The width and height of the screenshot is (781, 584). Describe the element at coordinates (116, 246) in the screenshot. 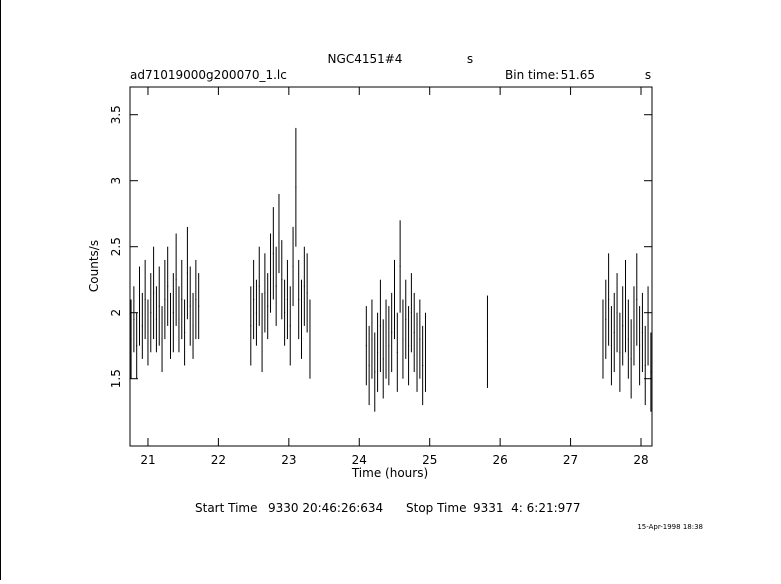

I see `y-tick-label: 2.5` at that location.